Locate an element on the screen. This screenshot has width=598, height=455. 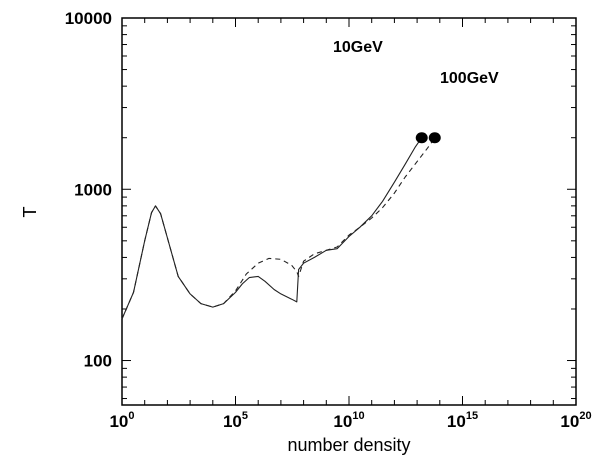
y-tick-label: 10000 is located at coordinates (88, 18).